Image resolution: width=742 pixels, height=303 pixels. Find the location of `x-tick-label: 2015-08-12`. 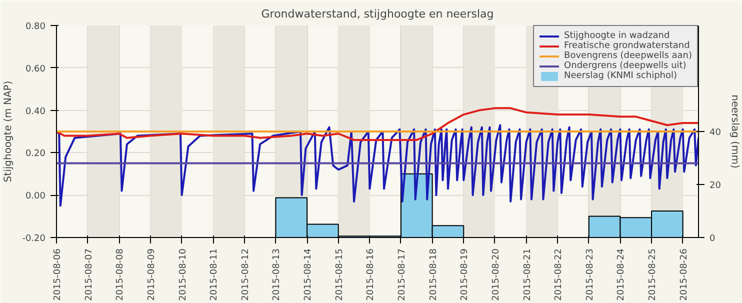

x-tick-label: 2015-08-12 is located at coordinates (245, 274).